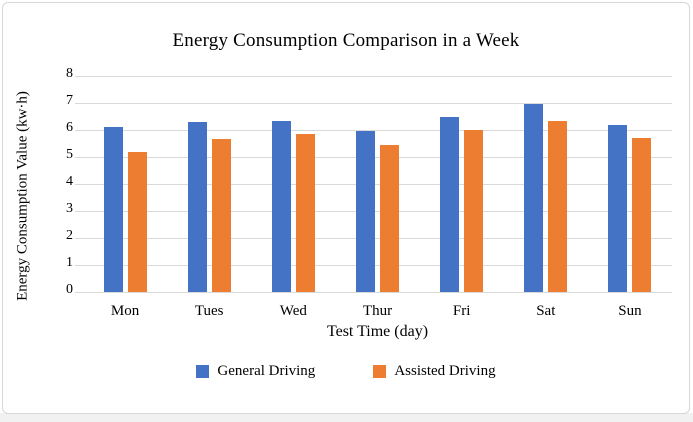  I want to click on x-axis-title: Test Time (day), so click(377, 331).